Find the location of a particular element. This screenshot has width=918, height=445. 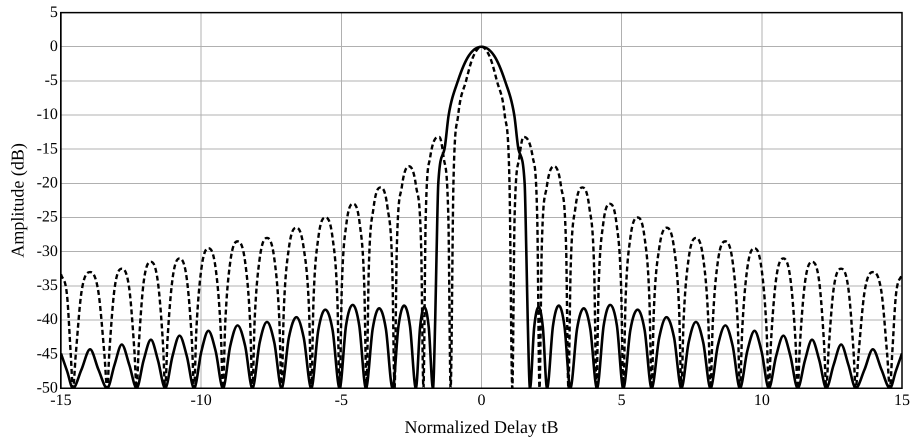

y-tick-label: -10 is located at coordinates (47, 115).